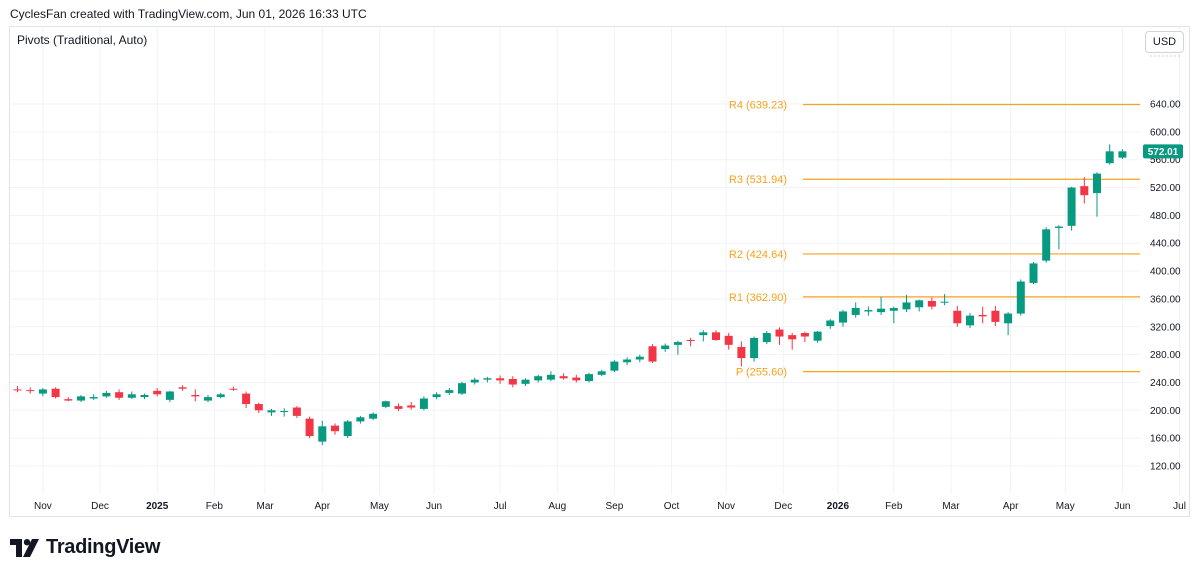 The height and width of the screenshot is (574, 1200). Describe the element at coordinates (672, 506) in the screenshot. I see `x-tick-label: Oct` at that location.